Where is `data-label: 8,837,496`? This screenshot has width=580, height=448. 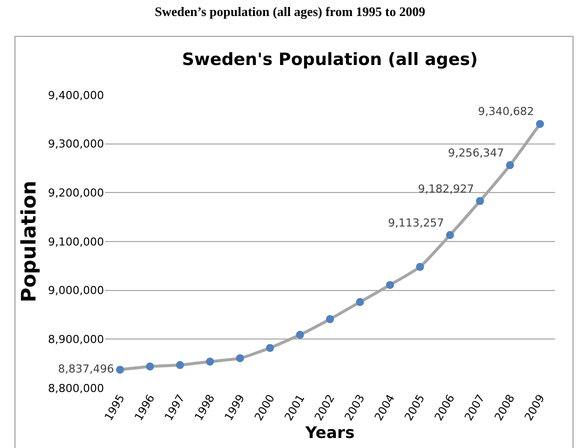 data-label: 8,837,496 is located at coordinates (86, 369).